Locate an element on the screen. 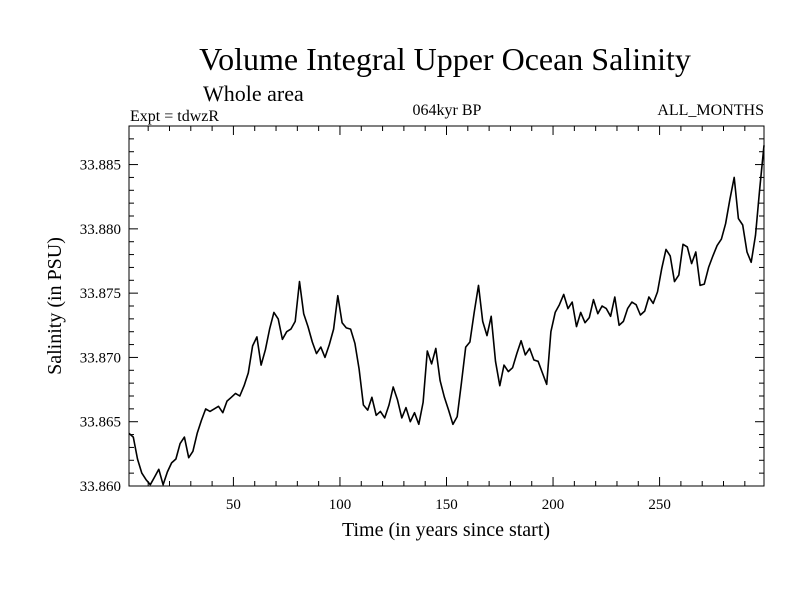 This screenshot has width=800, height=600. y-tick-label: 33.885 is located at coordinates (100, 166).